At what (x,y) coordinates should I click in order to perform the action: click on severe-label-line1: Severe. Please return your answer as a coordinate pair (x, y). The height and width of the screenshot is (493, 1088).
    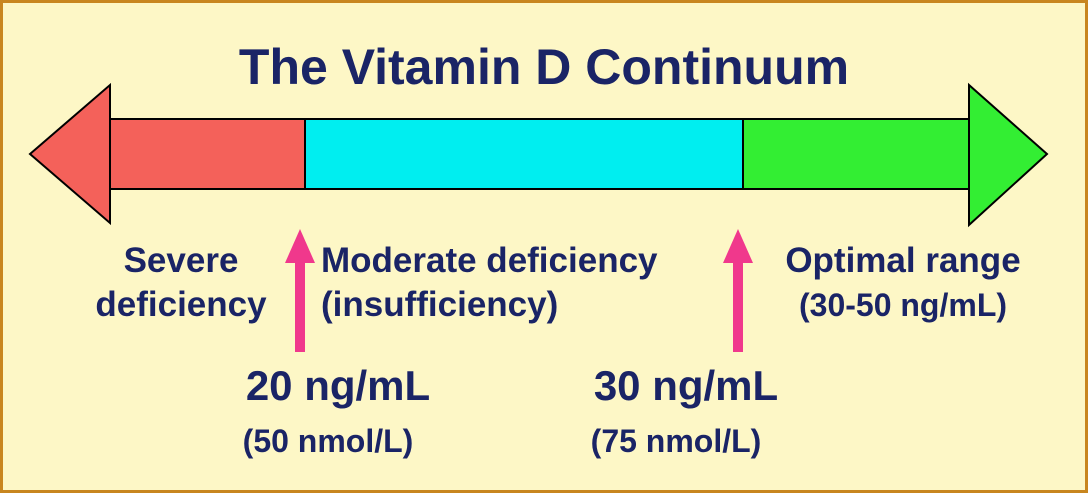
    Looking at the image, I should click on (181, 260).